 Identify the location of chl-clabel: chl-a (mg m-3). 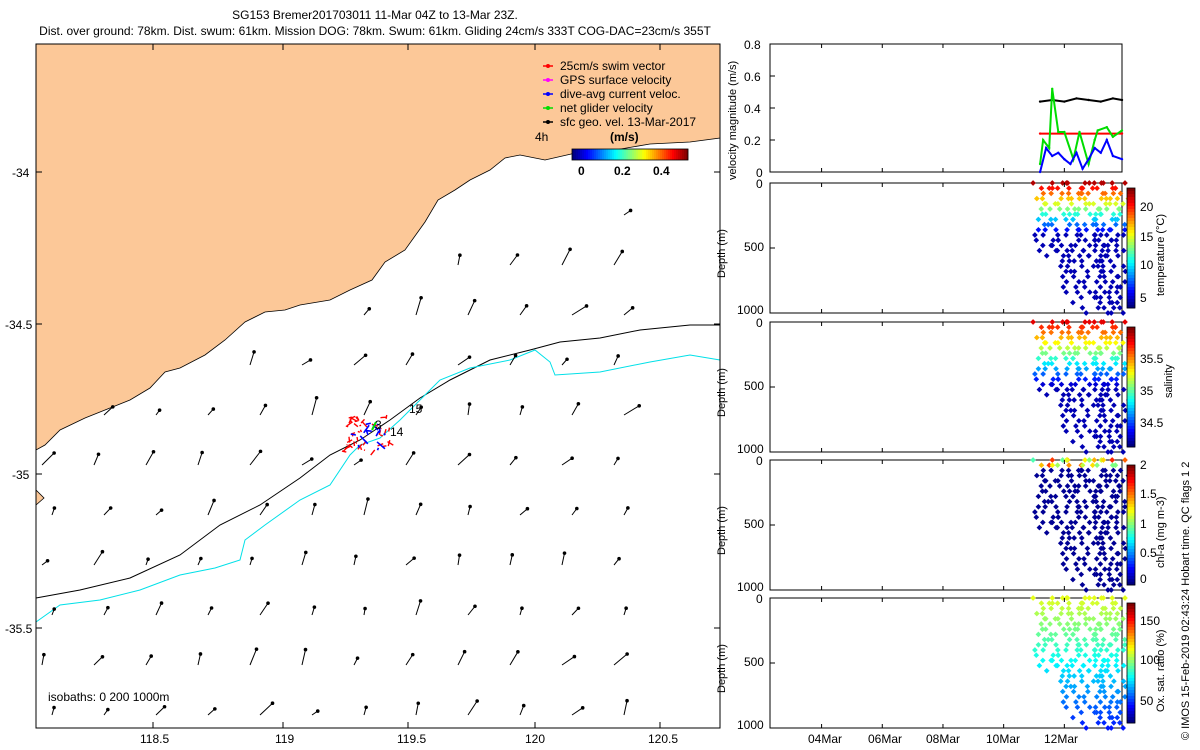
(1161, 532).